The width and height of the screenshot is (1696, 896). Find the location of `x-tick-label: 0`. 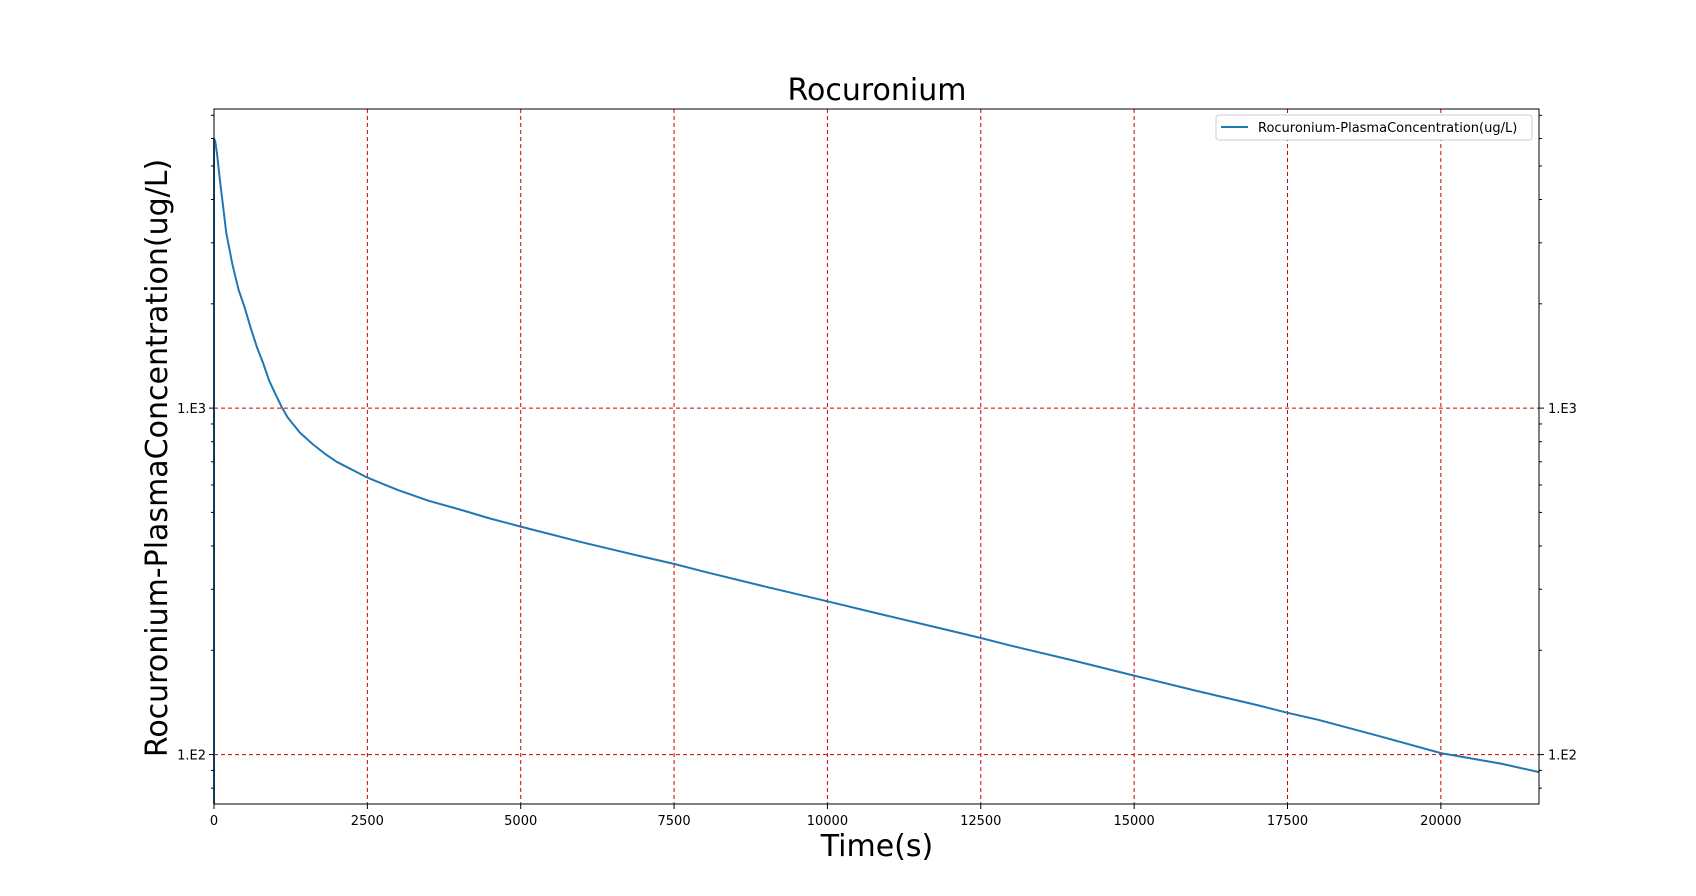

x-tick-label: 0 is located at coordinates (214, 821).